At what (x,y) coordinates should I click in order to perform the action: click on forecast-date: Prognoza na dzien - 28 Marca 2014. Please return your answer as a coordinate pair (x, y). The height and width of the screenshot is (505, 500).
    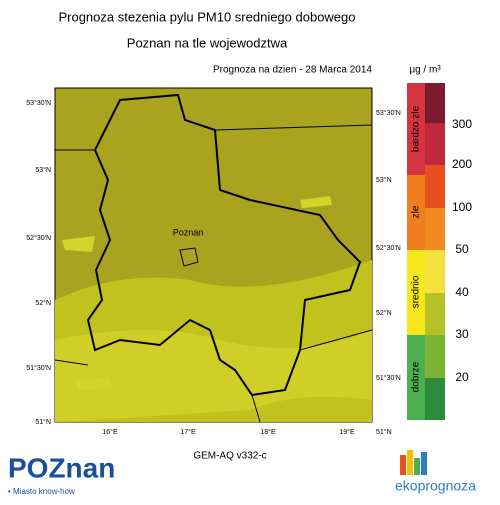
    Looking at the image, I should click on (292, 70).